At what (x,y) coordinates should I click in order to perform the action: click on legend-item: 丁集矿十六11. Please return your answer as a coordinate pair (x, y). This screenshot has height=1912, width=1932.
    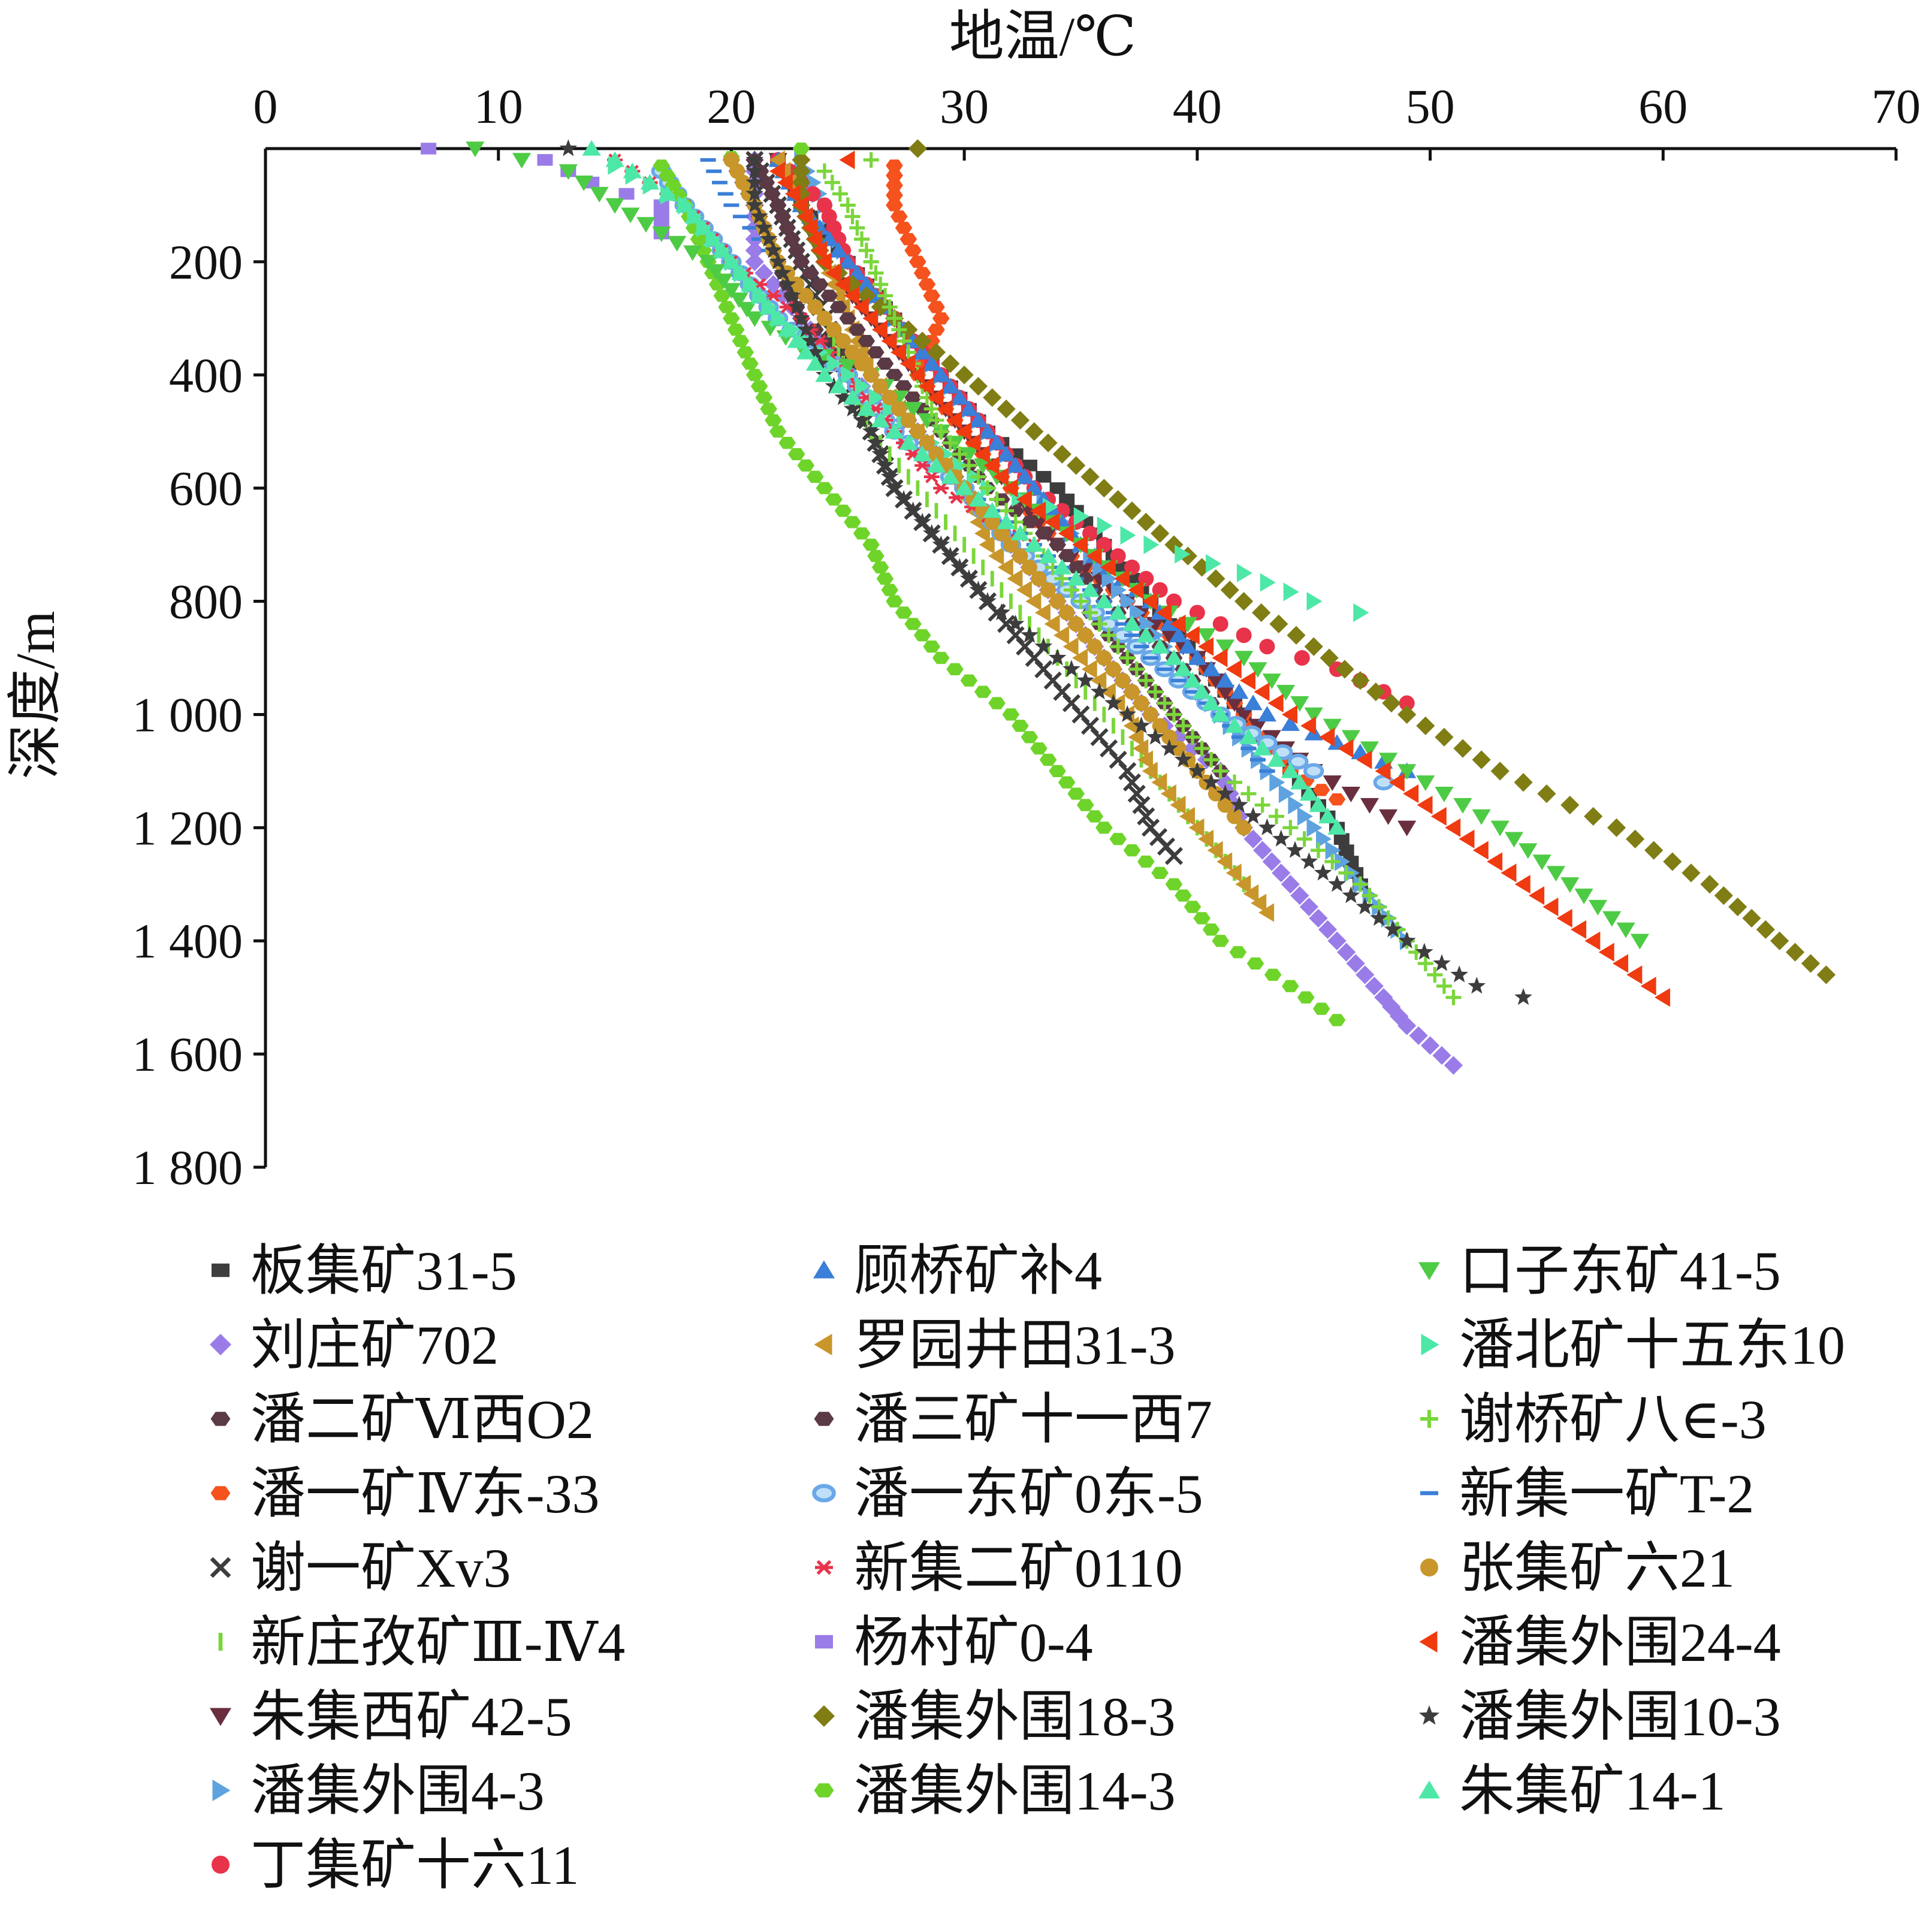
    Looking at the image, I should click on (395, 1865).